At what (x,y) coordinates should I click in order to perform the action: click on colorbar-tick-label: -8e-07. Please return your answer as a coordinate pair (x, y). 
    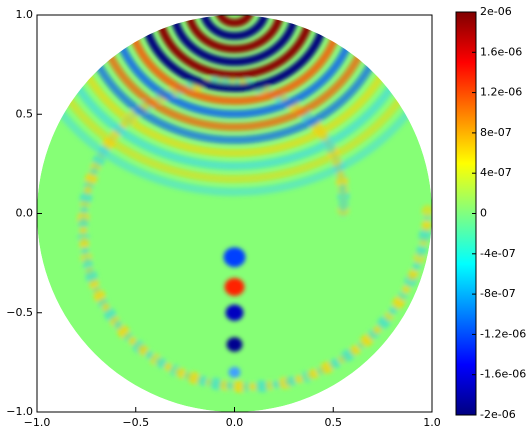
    Looking at the image, I should click on (498, 293).